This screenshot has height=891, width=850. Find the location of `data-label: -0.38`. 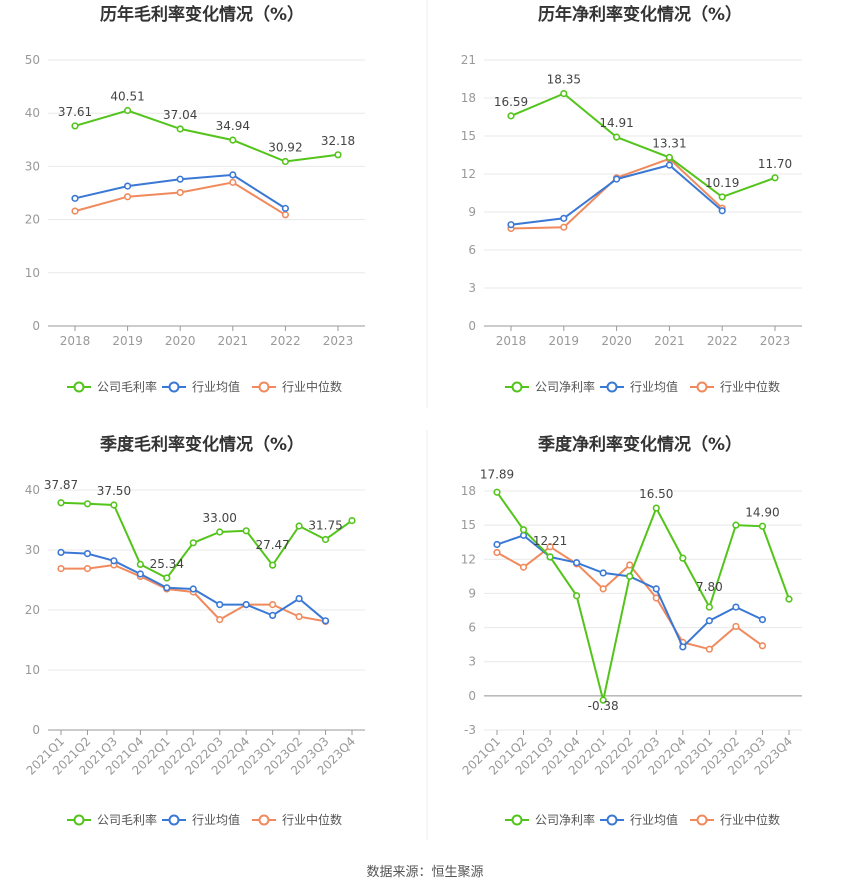

data-label: -0.38 is located at coordinates (603, 706).